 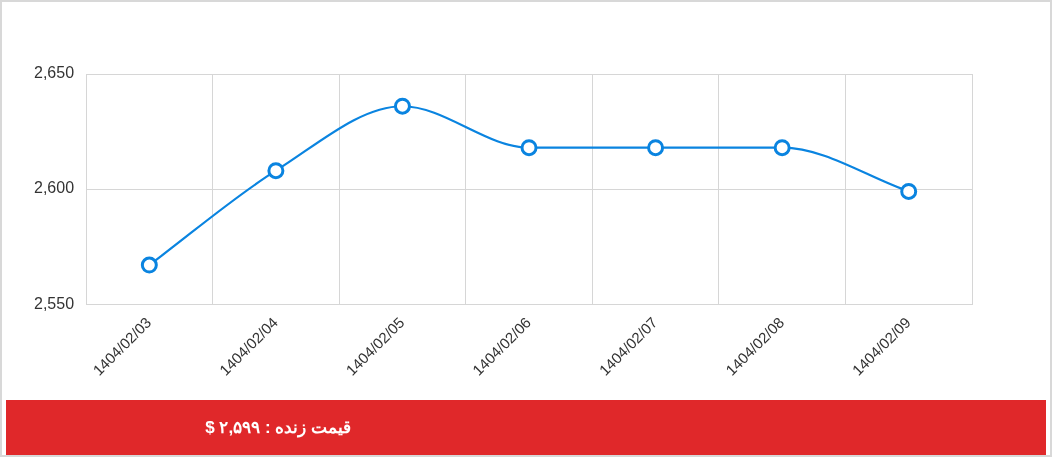 What do you see at coordinates (54, 73) in the screenshot?
I see `y-tick-label: 2,650` at bounding box center [54, 73].